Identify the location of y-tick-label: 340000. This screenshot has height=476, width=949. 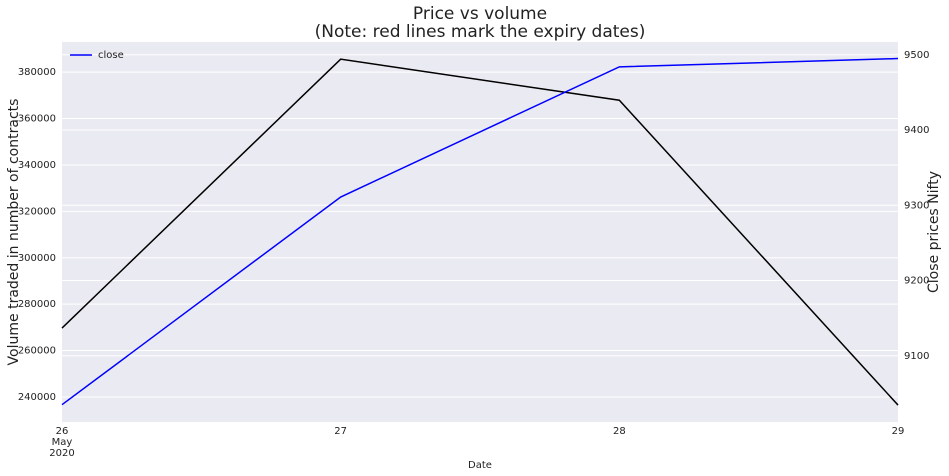
(37, 165).